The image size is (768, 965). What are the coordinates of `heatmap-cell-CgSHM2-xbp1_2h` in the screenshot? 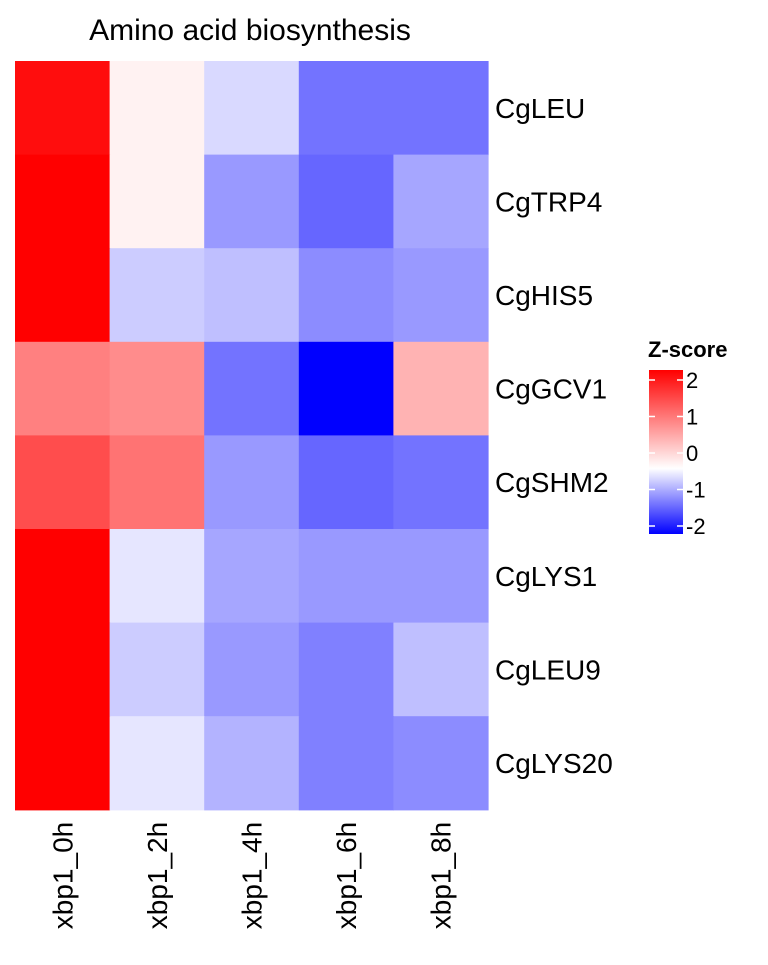 It's located at (157, 482).